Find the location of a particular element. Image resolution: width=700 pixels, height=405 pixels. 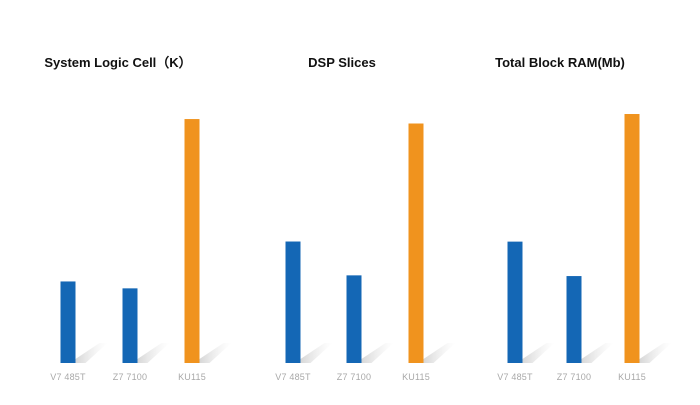

chart-title-logic-cell: System Logic Cell（K） is located at coordinates (117, 62).